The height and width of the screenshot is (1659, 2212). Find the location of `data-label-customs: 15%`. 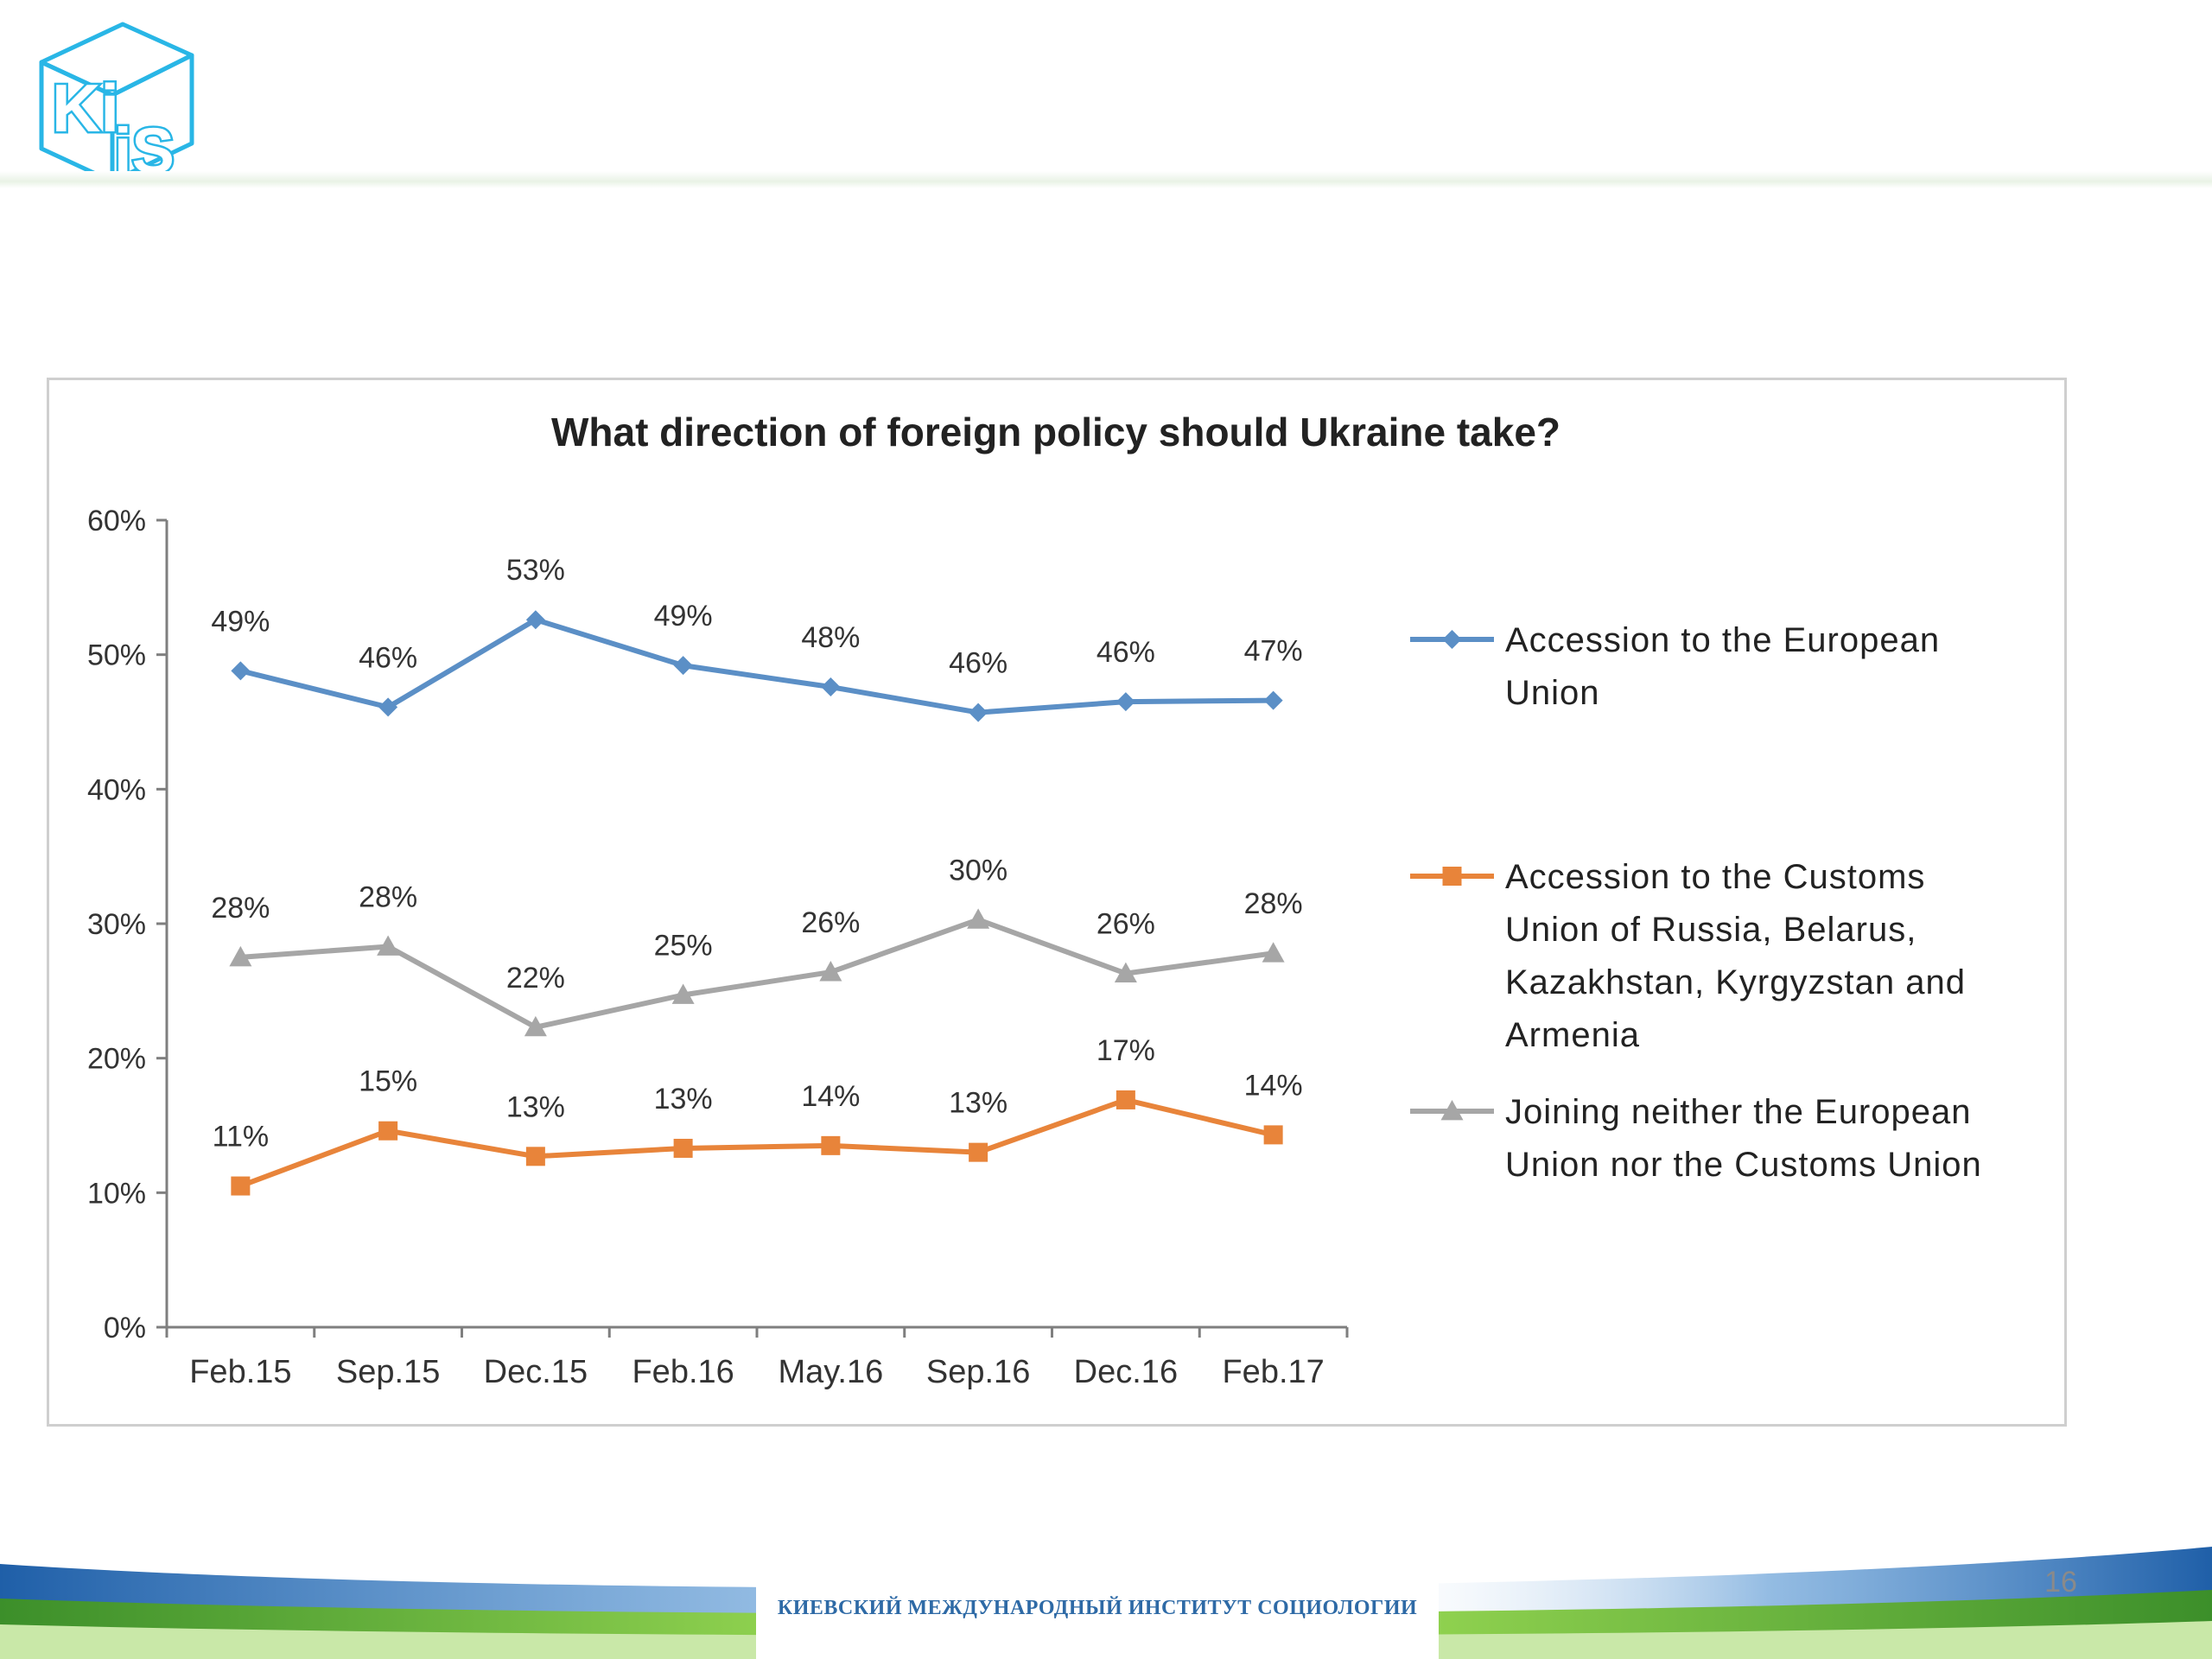

data-label-customs: 15% is located at coordinates (388, 1081).